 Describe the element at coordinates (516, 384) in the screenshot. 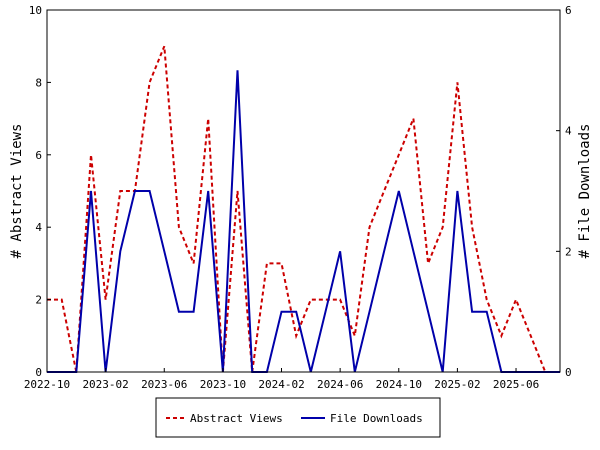

I see `x-tick-label: 2025-06` at that location.